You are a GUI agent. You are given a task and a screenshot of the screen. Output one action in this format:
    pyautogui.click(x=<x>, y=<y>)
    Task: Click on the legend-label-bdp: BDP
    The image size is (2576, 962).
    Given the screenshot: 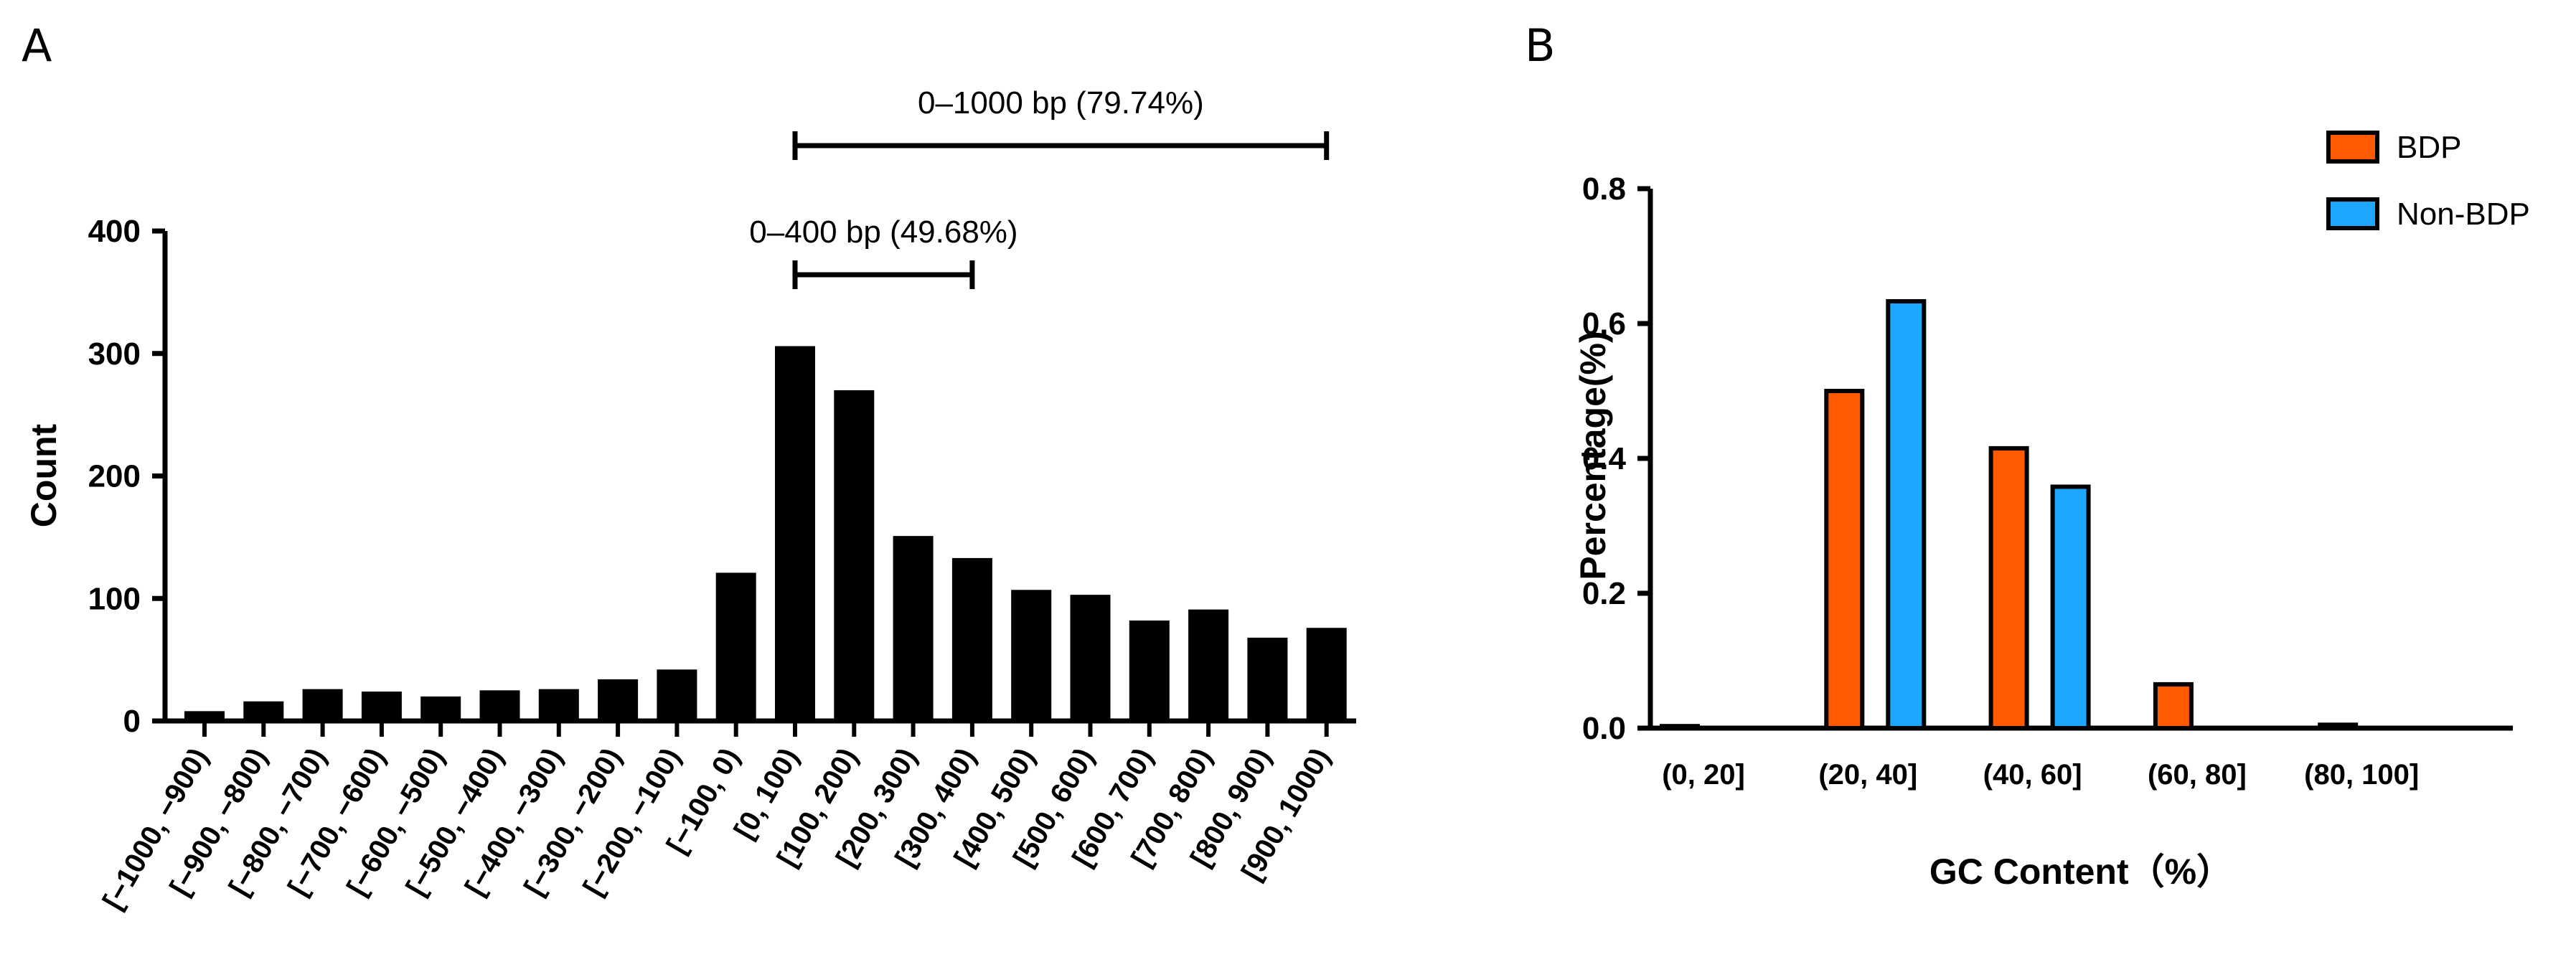 What is the action you would take?
    pyautogui.click(x=2429, y=147)
    